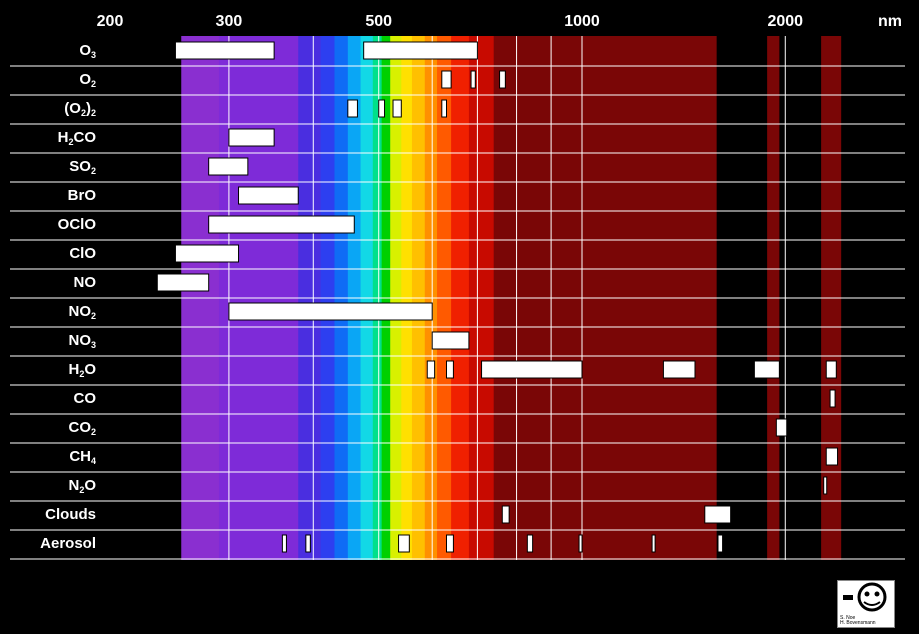 This screenshot has height=634, width=919. I want to click on row-label: (O2)2, so click(80, 109).